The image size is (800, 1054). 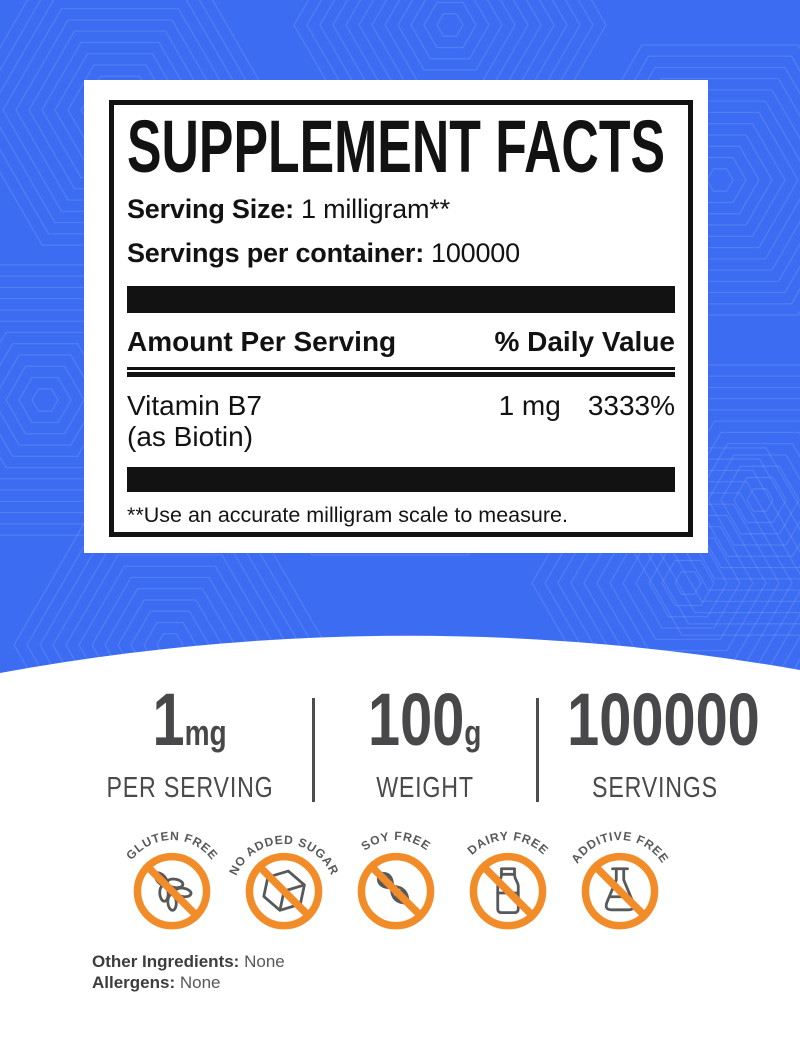 I want to click on other-ingredients-label: Other Ingredients:, so click(x=166, y=961).